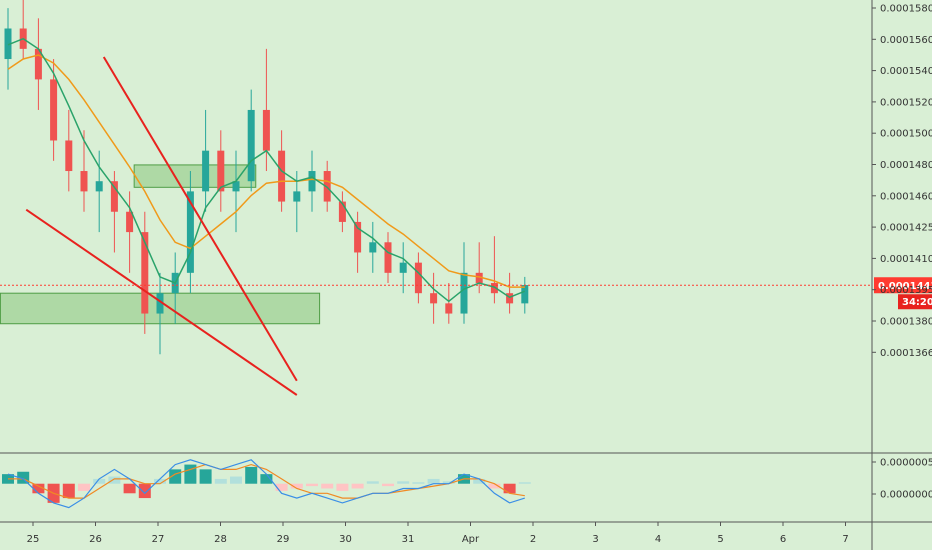 This screenshot has width=932, height=550. What do you see at coordinates (220, 539) in the screenshot?
I see `x-tick-label: 28` at bounding box center [220, 539].